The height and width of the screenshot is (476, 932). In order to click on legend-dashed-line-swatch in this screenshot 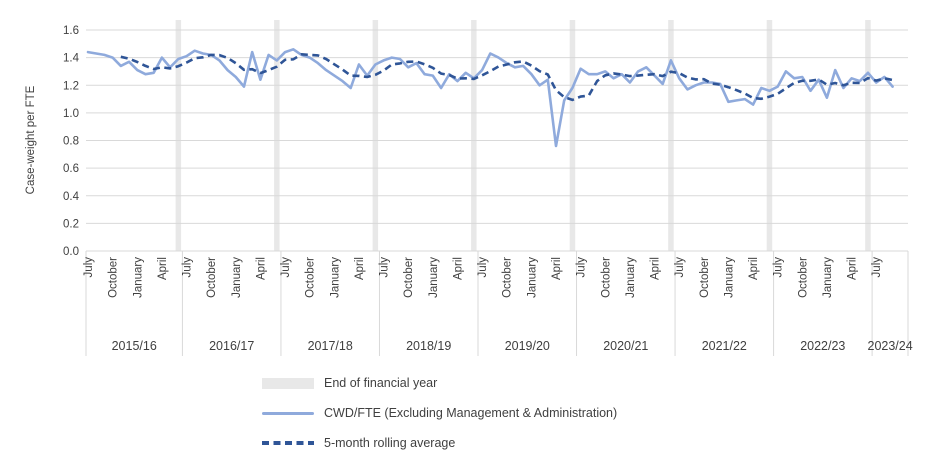, I will do `click(288, 443)`.